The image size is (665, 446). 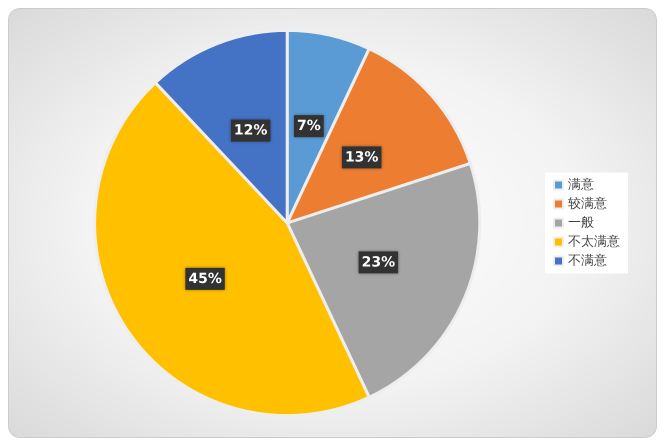 What do you see at coordinates (379, 262) in the screenshot?
I see `data-label: 23%` at bounding box center [379, 262].